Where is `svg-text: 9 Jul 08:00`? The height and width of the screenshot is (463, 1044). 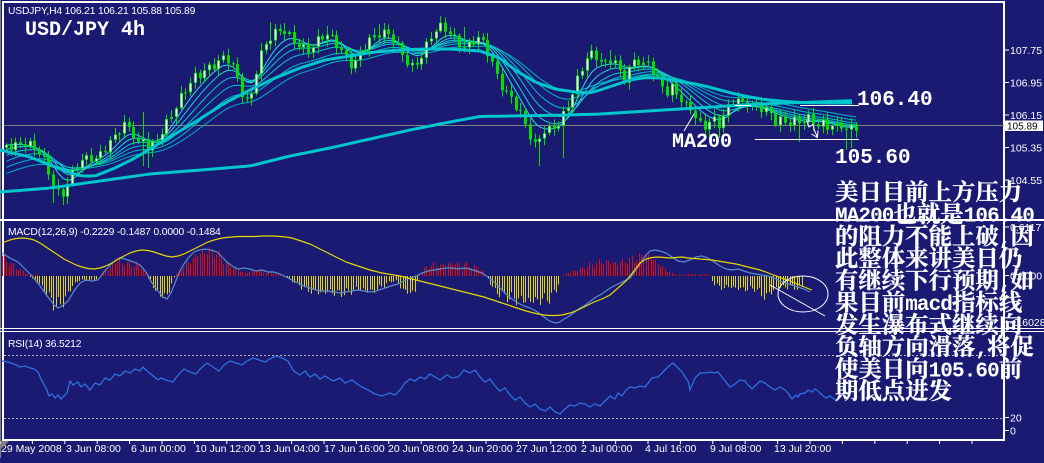 svg-text: 9 Jul 08:00 is located at coordinates (736, 449).